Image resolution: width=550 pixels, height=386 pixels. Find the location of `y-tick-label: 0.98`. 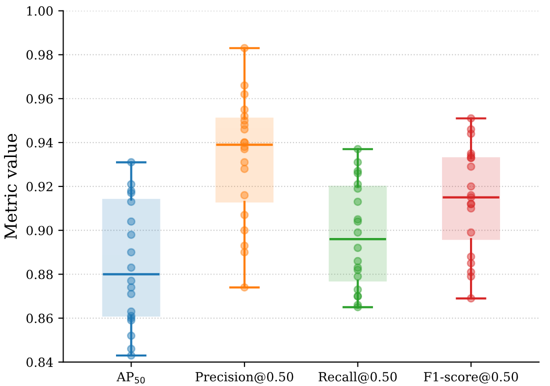

y-tick-label: 0.98 is located at coordinates (39, 55).